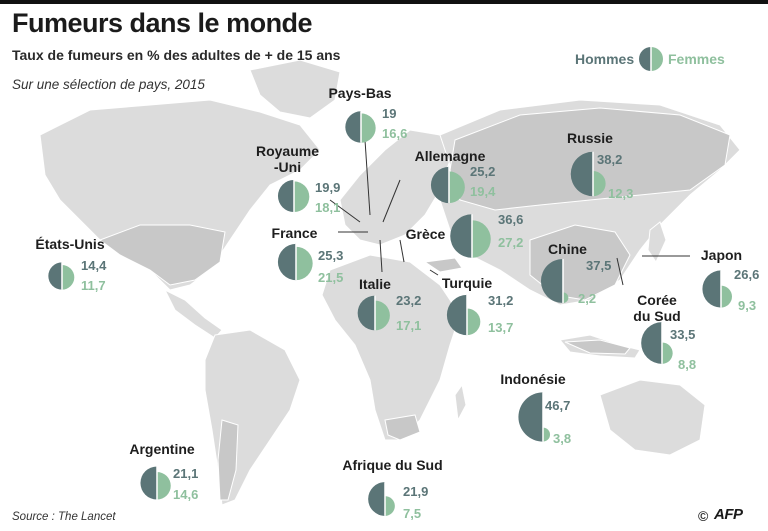 The height and width of the screenshot is (531, 768). Describe the element at coordinates (285, 196) in the screenshot. I see `pie-men-royaume-uni` at that location.